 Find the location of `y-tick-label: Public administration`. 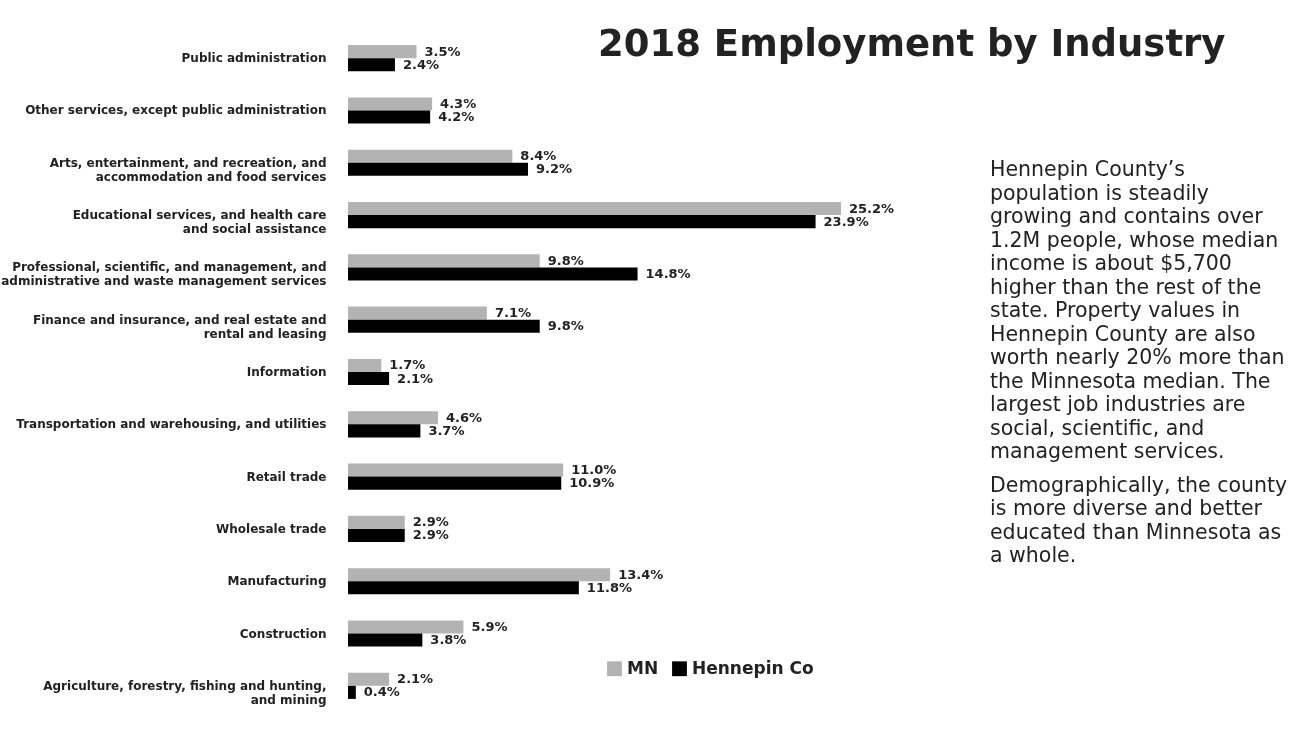

y-tick-label: Public administration is located at coordinates (254, 58).